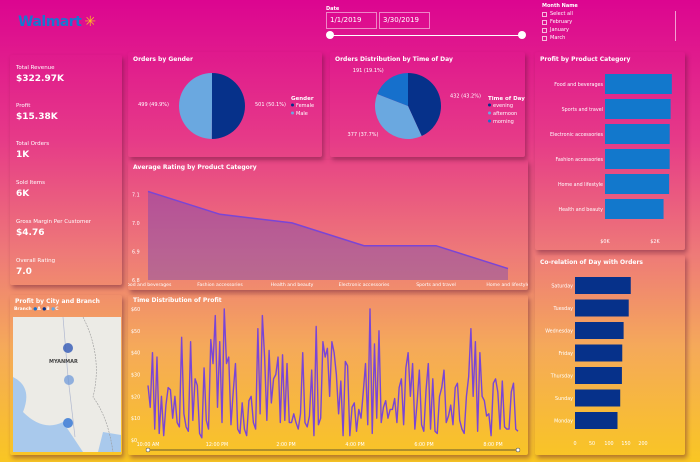 The width and height of the screenshot is (700, 462). Describe the element at coordinates (655, 242) in the screenshot. I see `x-tick: $2K` at that location.